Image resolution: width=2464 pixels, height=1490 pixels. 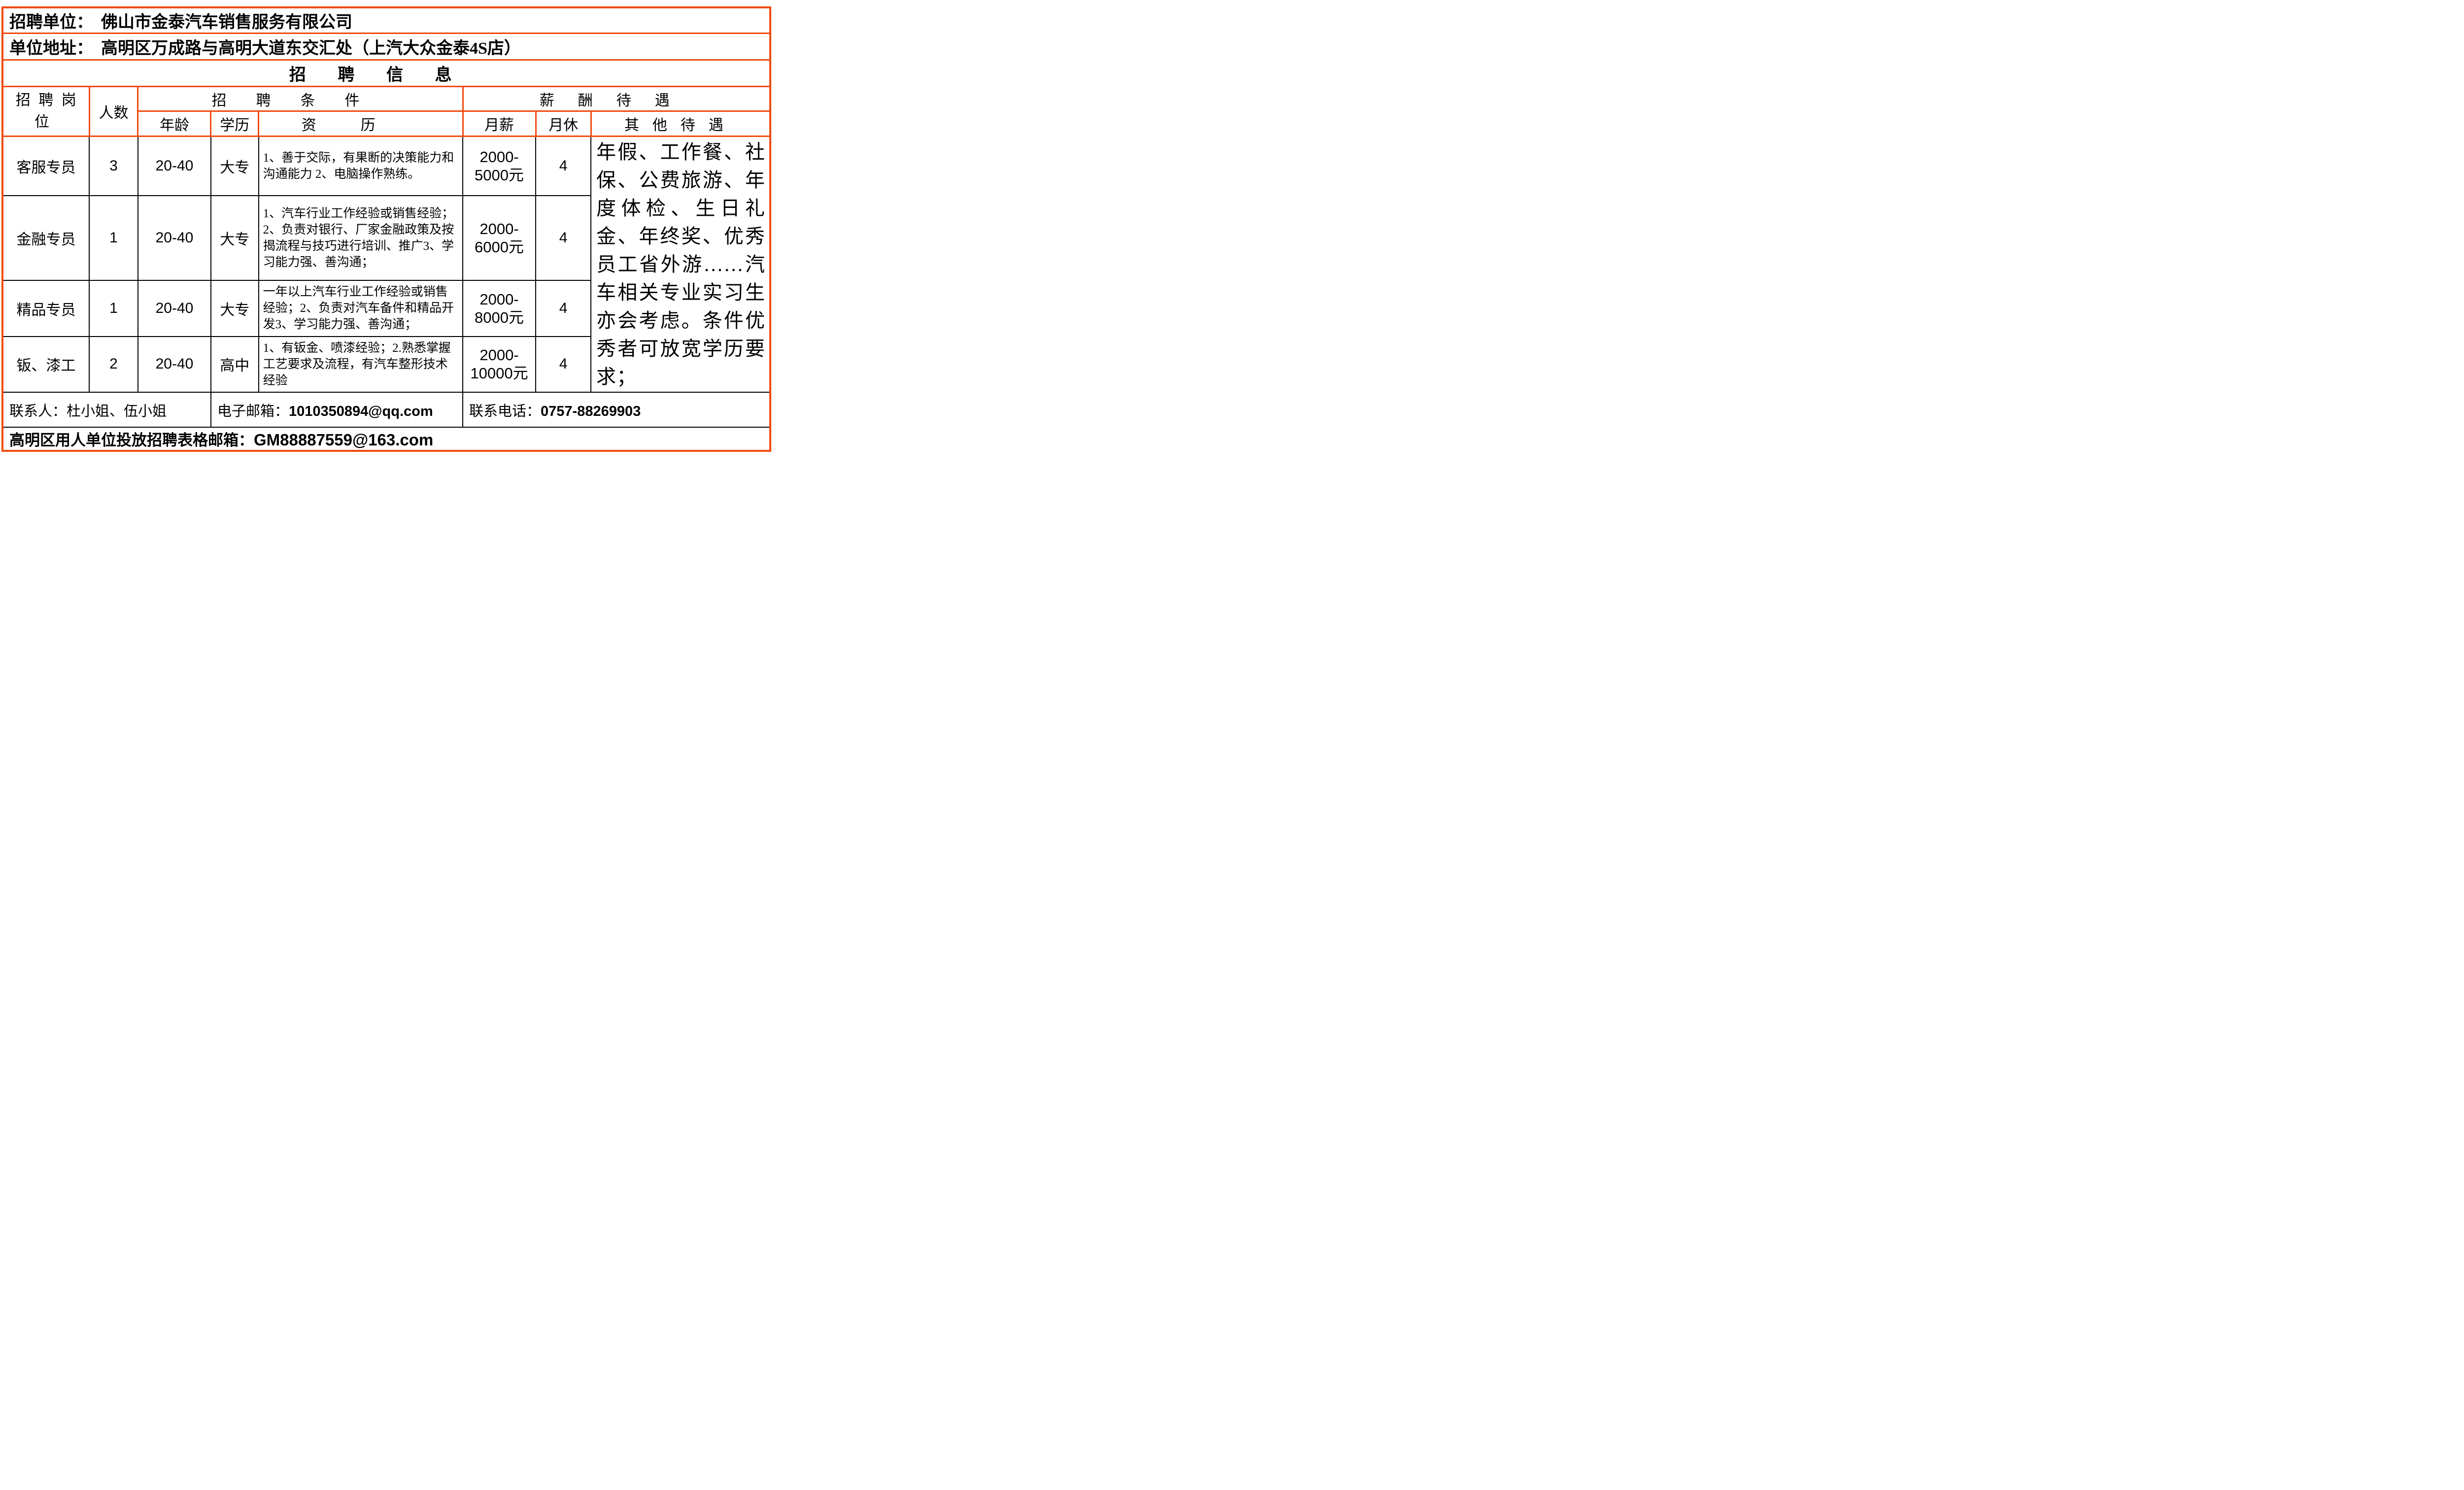 What do you see at coordinates (311, 48) in the screenshot?
I see `address-value: 高明区万成路与高明大道东交汇处（上汽大众金泰4S店）` at bounding box center [311, 48].